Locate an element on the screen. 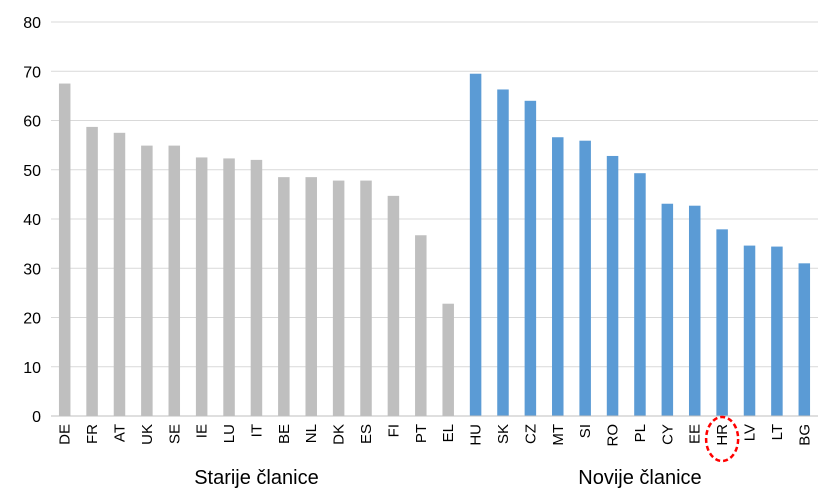  category-label: IT is located at coordinates (256, 430).